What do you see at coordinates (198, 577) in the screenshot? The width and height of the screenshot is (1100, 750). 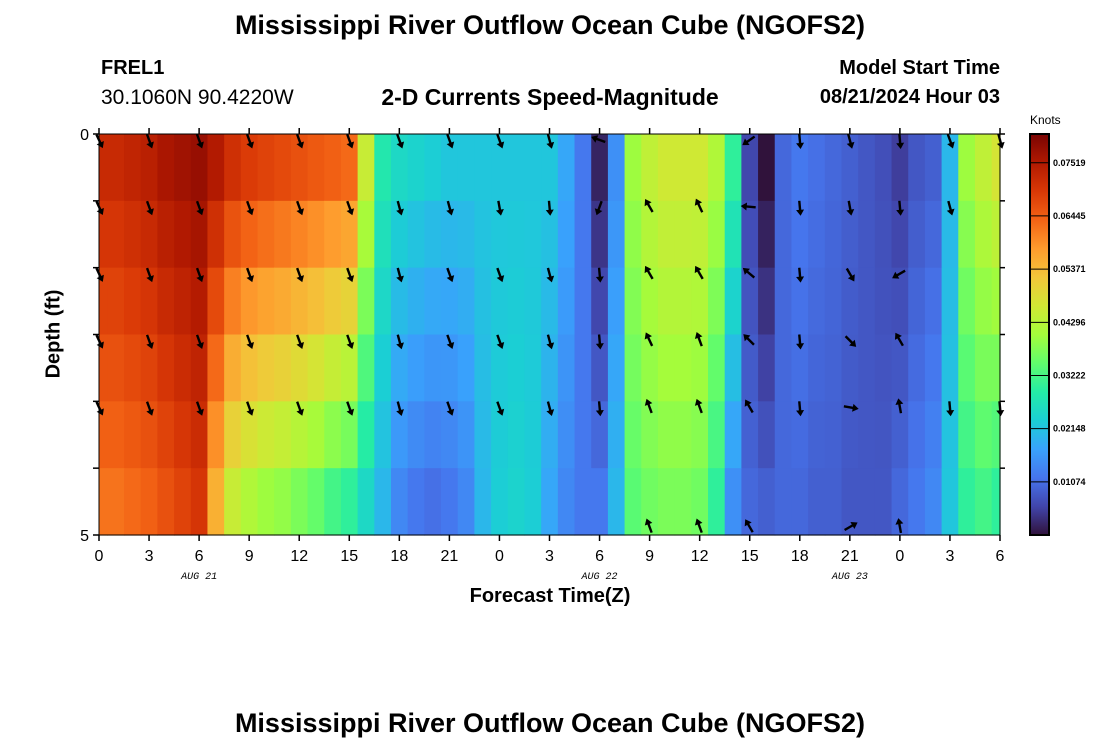 I see `date-label: AUG 21` at bounding box center [198, 577].